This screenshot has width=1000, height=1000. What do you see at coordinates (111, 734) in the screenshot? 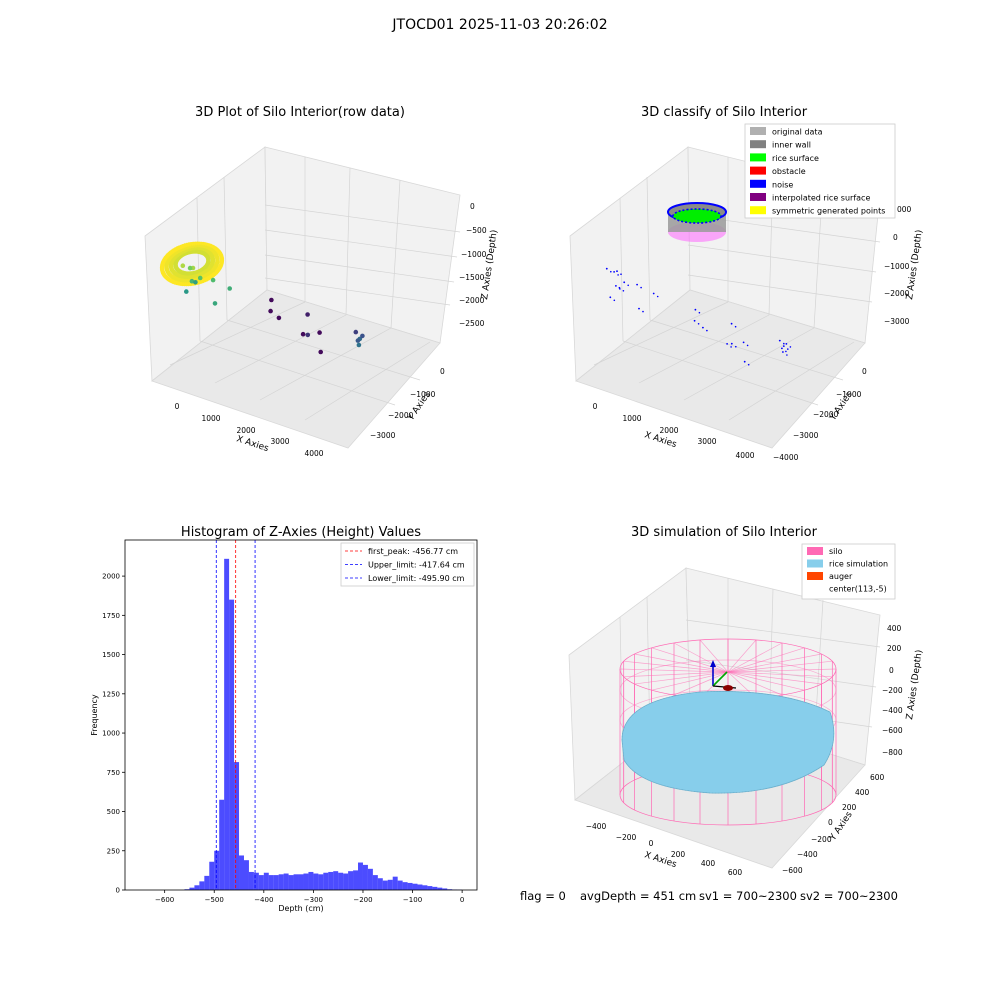
I see `histogram-y-tick: 1000` at bounding box center [111, 734].